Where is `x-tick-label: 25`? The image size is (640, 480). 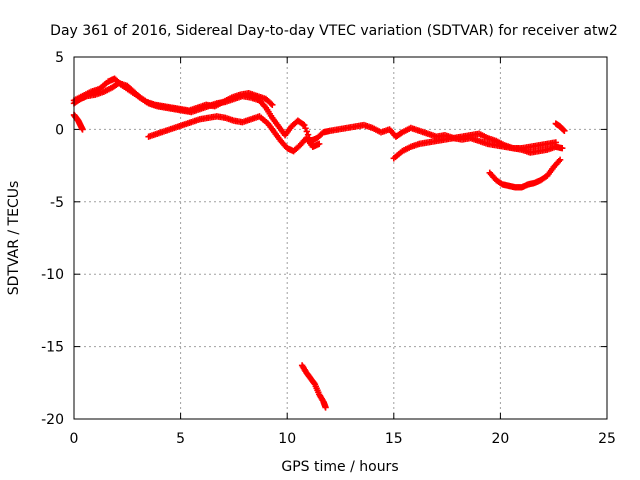 x-tick-label: 25 is located at coordinates (607, 439).